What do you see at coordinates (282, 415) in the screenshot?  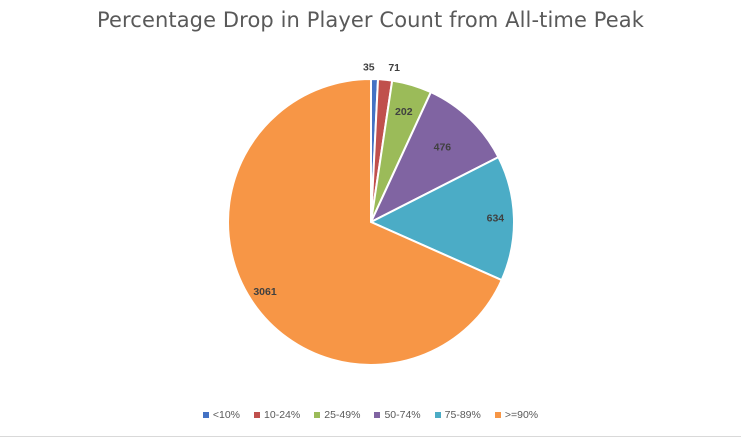 I see `legend-label: 10-24%` at bounding box center [282, 415].